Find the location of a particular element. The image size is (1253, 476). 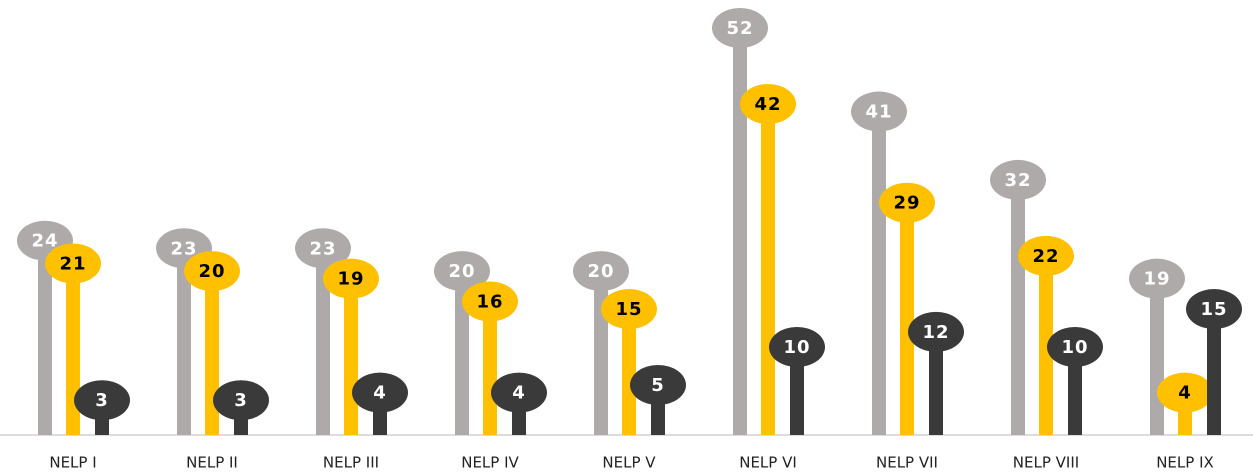

value-label: 32 is located at coordinates (1017, 180).